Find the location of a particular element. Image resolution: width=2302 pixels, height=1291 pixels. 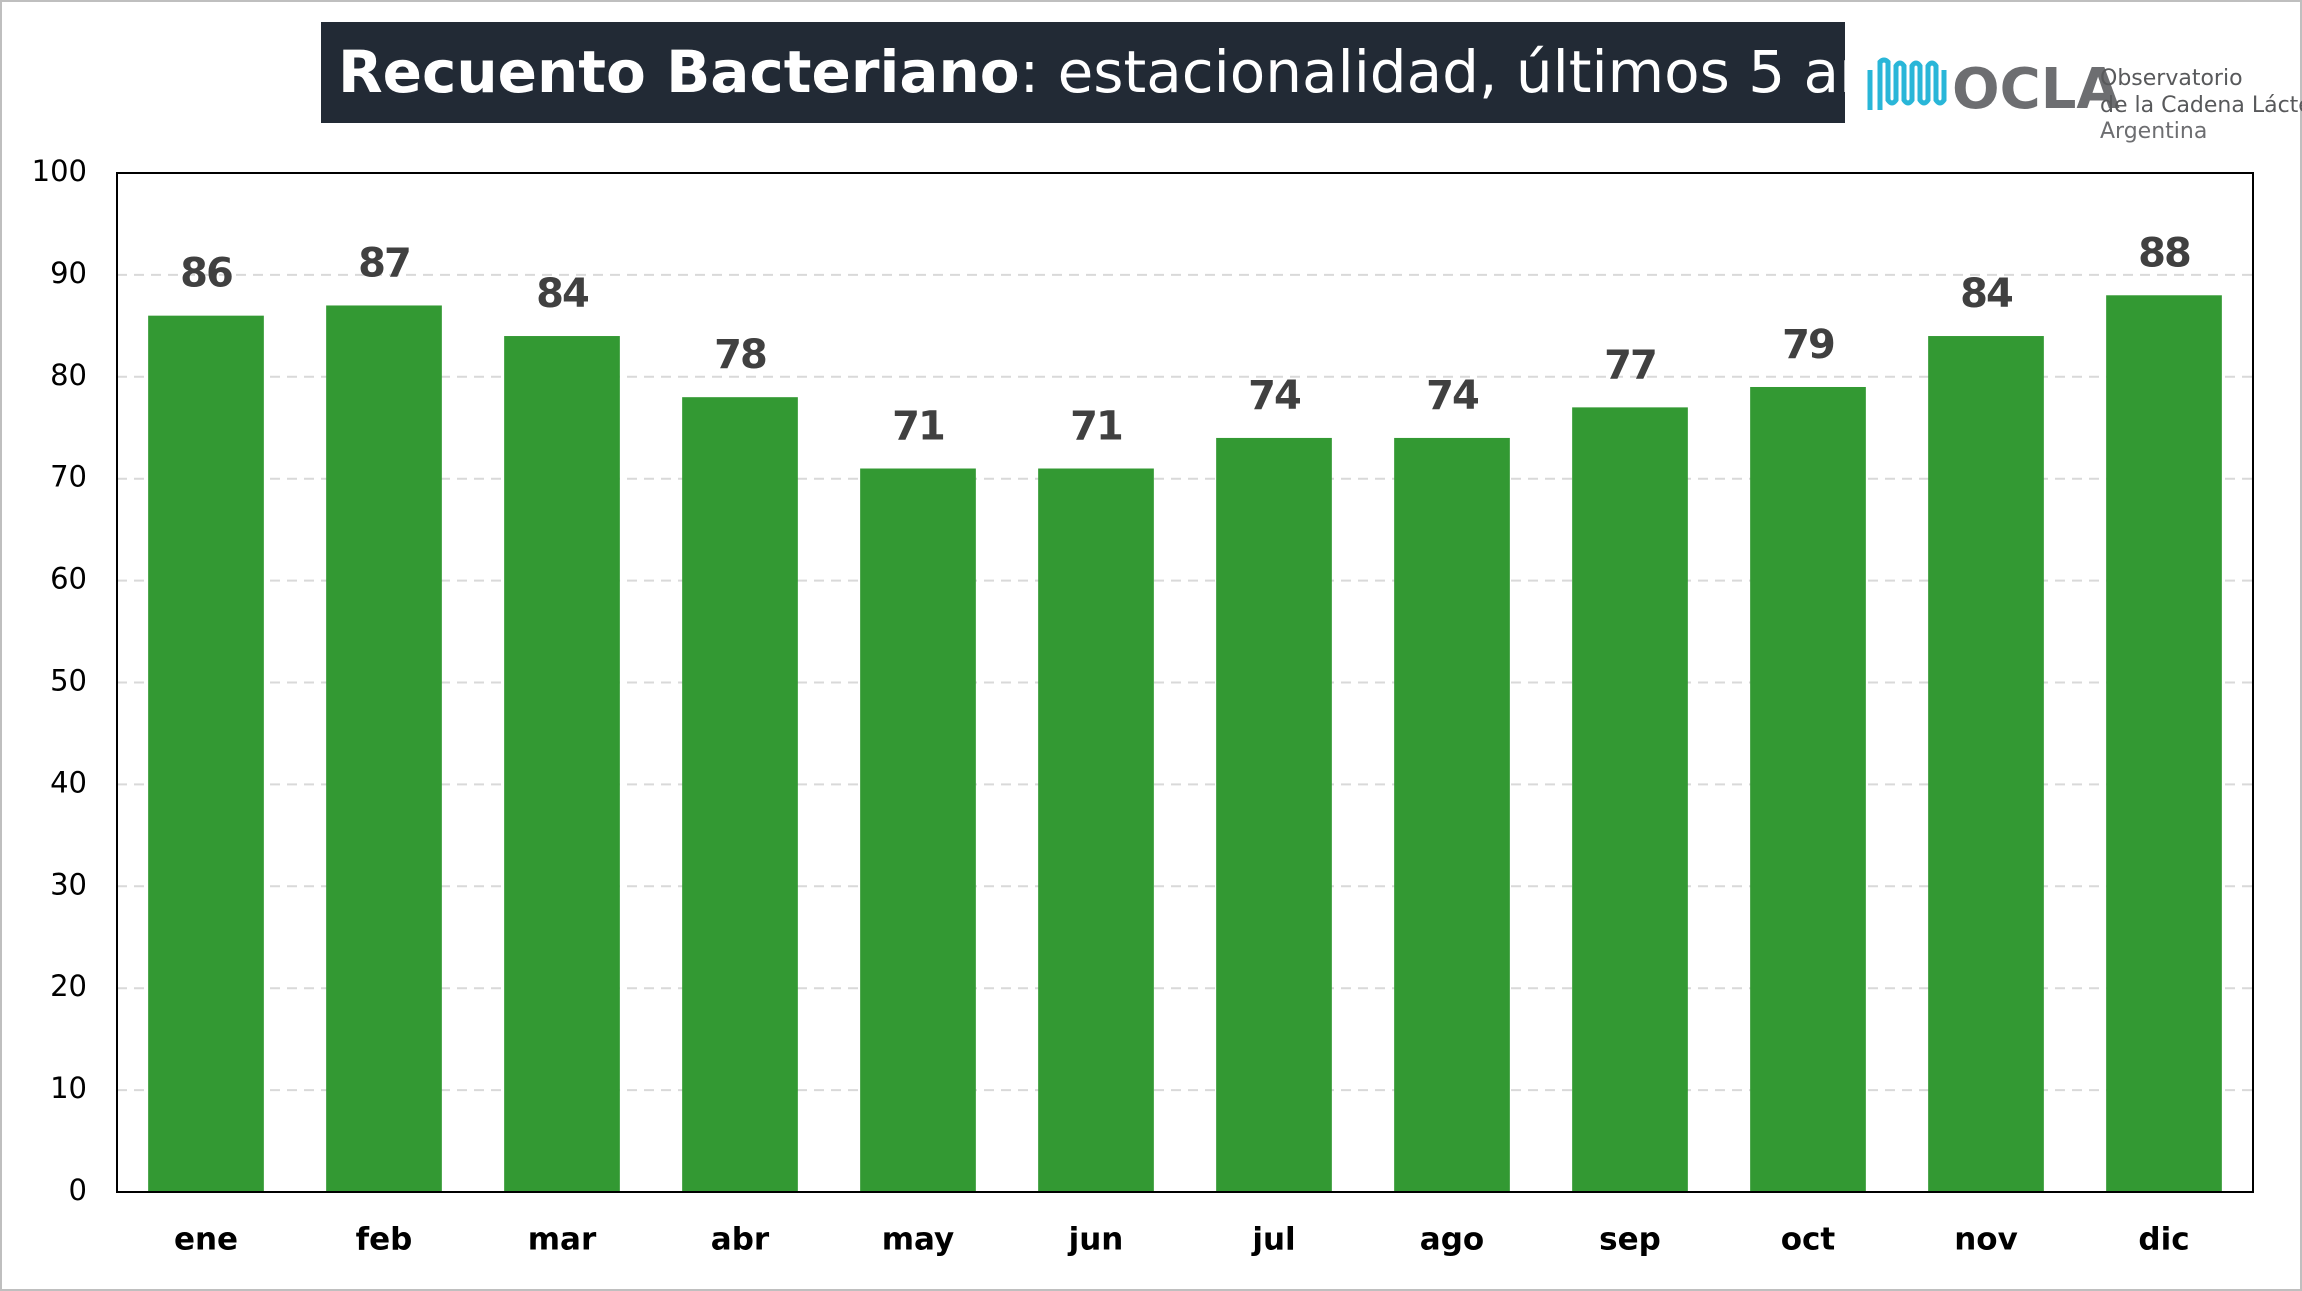

chart-subtitle: : estacionalidad, últimos 5 años is located at coordinates (1481, 72).